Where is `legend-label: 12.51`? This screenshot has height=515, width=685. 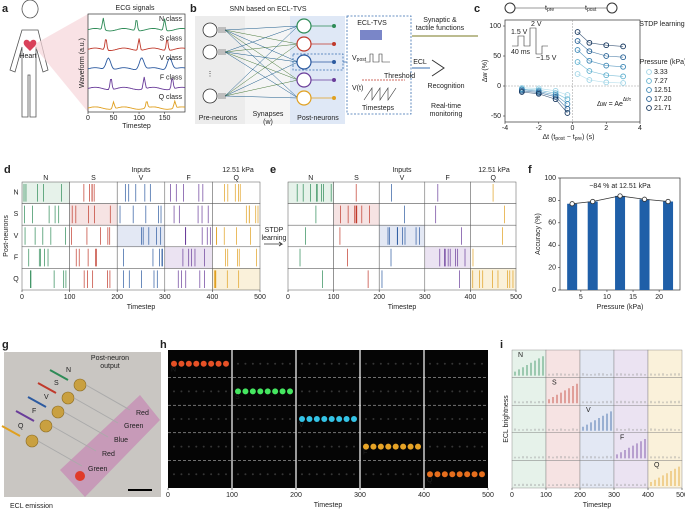 legend-label: 12.51 is located at coordinates (663, 90).